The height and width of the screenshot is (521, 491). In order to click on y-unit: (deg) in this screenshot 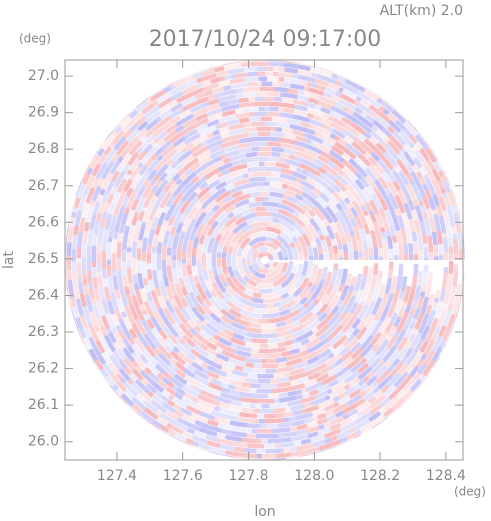, I will do `click(35, 39)`.